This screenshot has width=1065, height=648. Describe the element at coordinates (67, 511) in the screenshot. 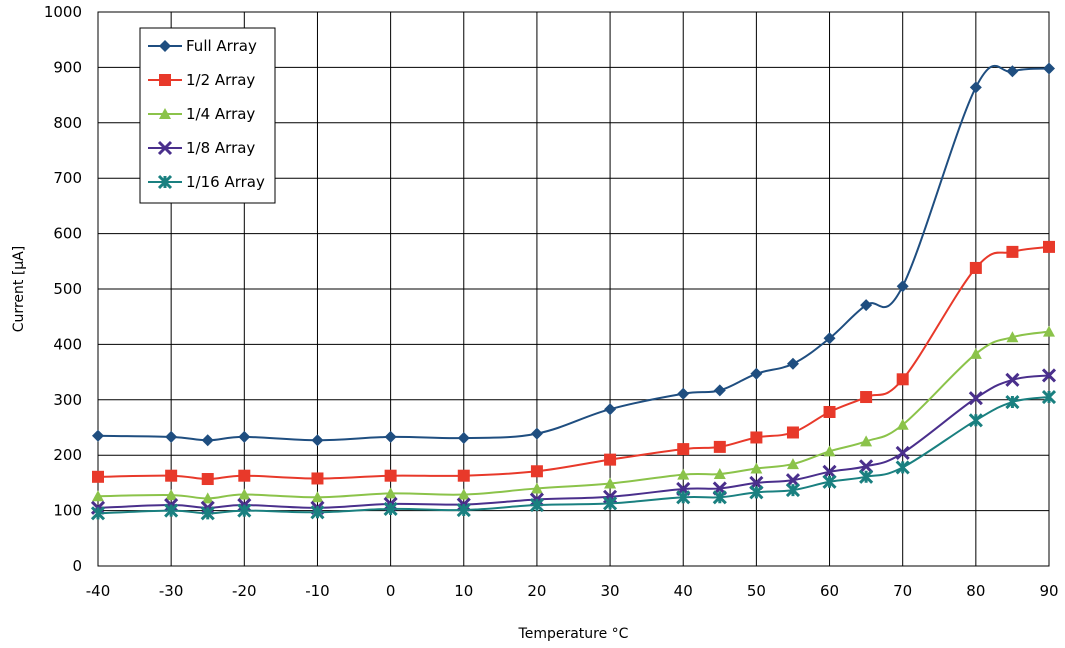

I see `y-tick-label: 100` at that location.